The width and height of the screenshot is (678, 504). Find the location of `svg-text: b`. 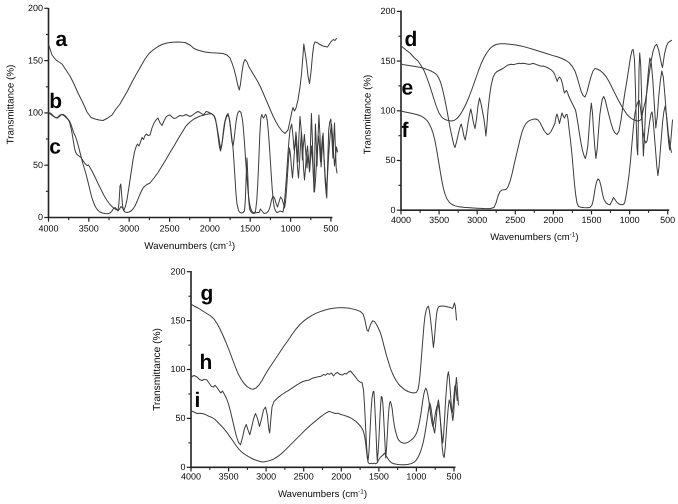

svg-text: b is located at coordinates (55, 101).